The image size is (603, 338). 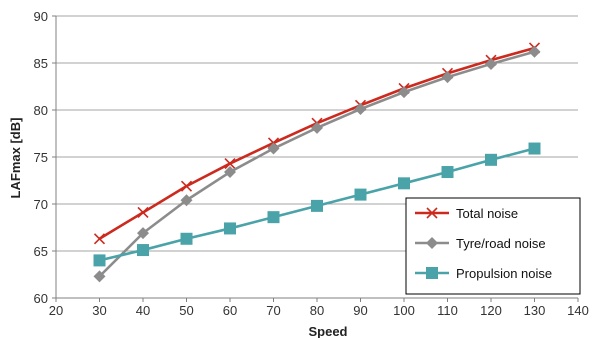 I want to click on x-tick-label: 30, so click(x=99, y=310).